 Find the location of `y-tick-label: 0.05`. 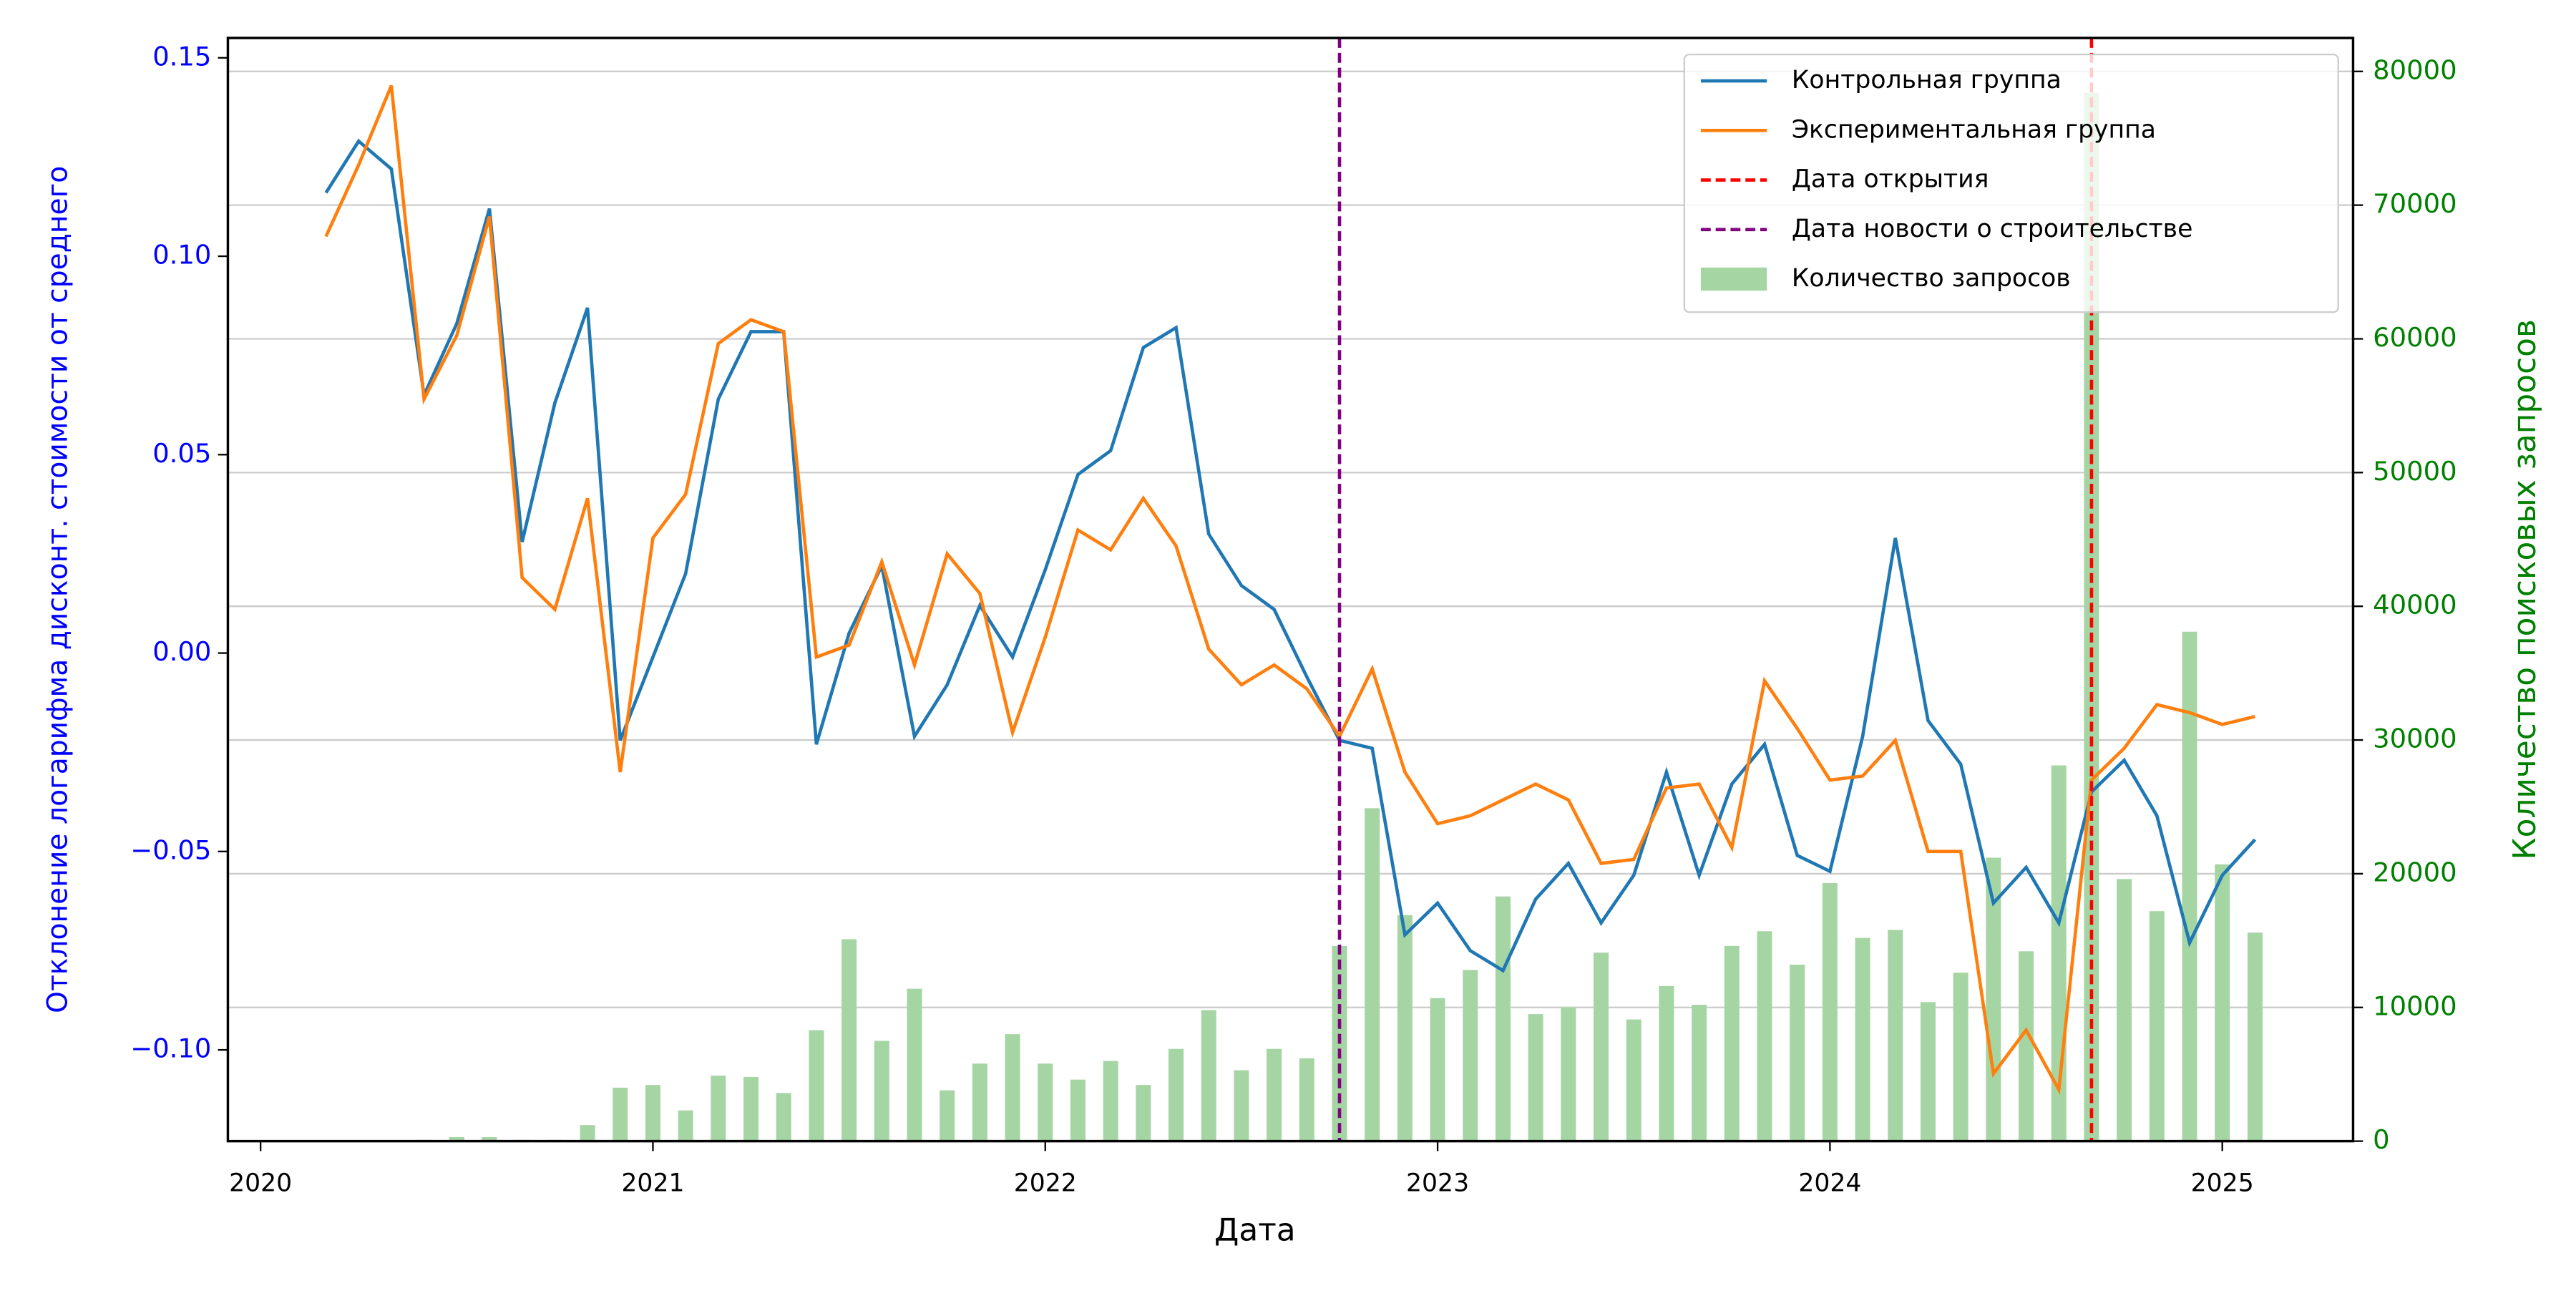

y-tick-label: 0.05 is located at coordinates (181, 453).